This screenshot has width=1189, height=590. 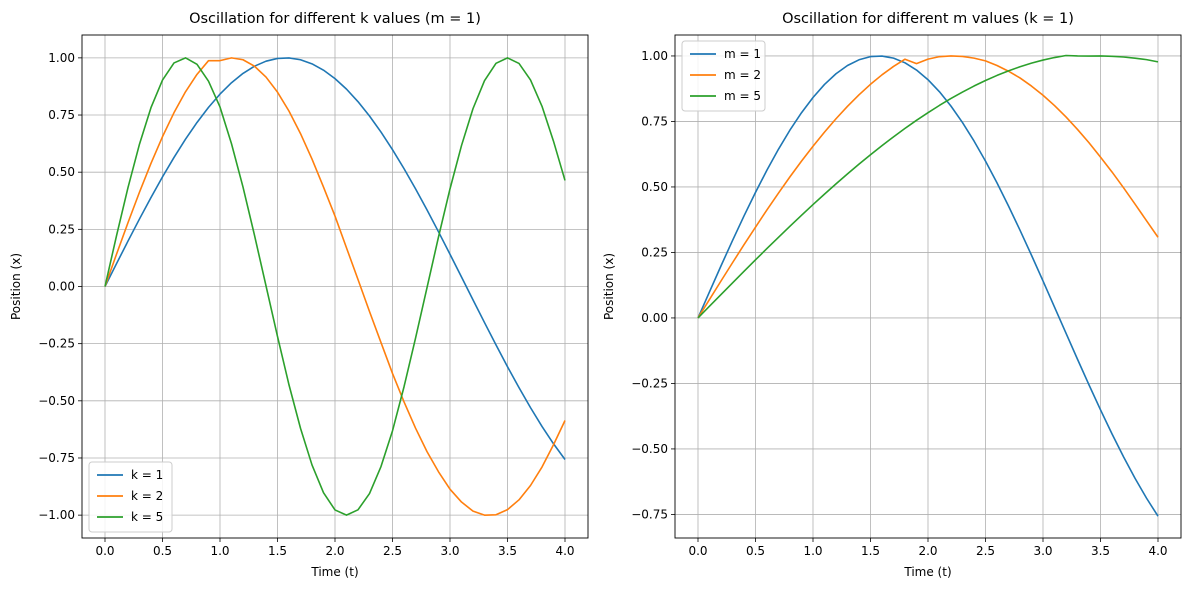 What do you see at coordinates (147, 517) in the screenshot?
I see `legend-label: k = 5` at bounding box center [147, 517].